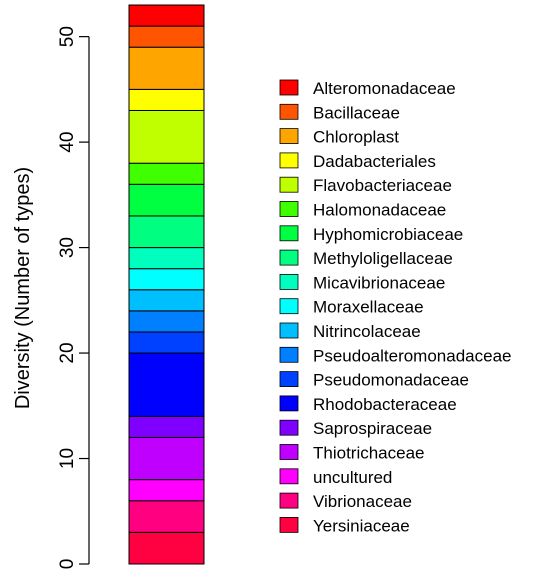 The width and height of the screenshot is (550, 578). I want to click on legend-label: Halomonadaceae, so click(379, 210).